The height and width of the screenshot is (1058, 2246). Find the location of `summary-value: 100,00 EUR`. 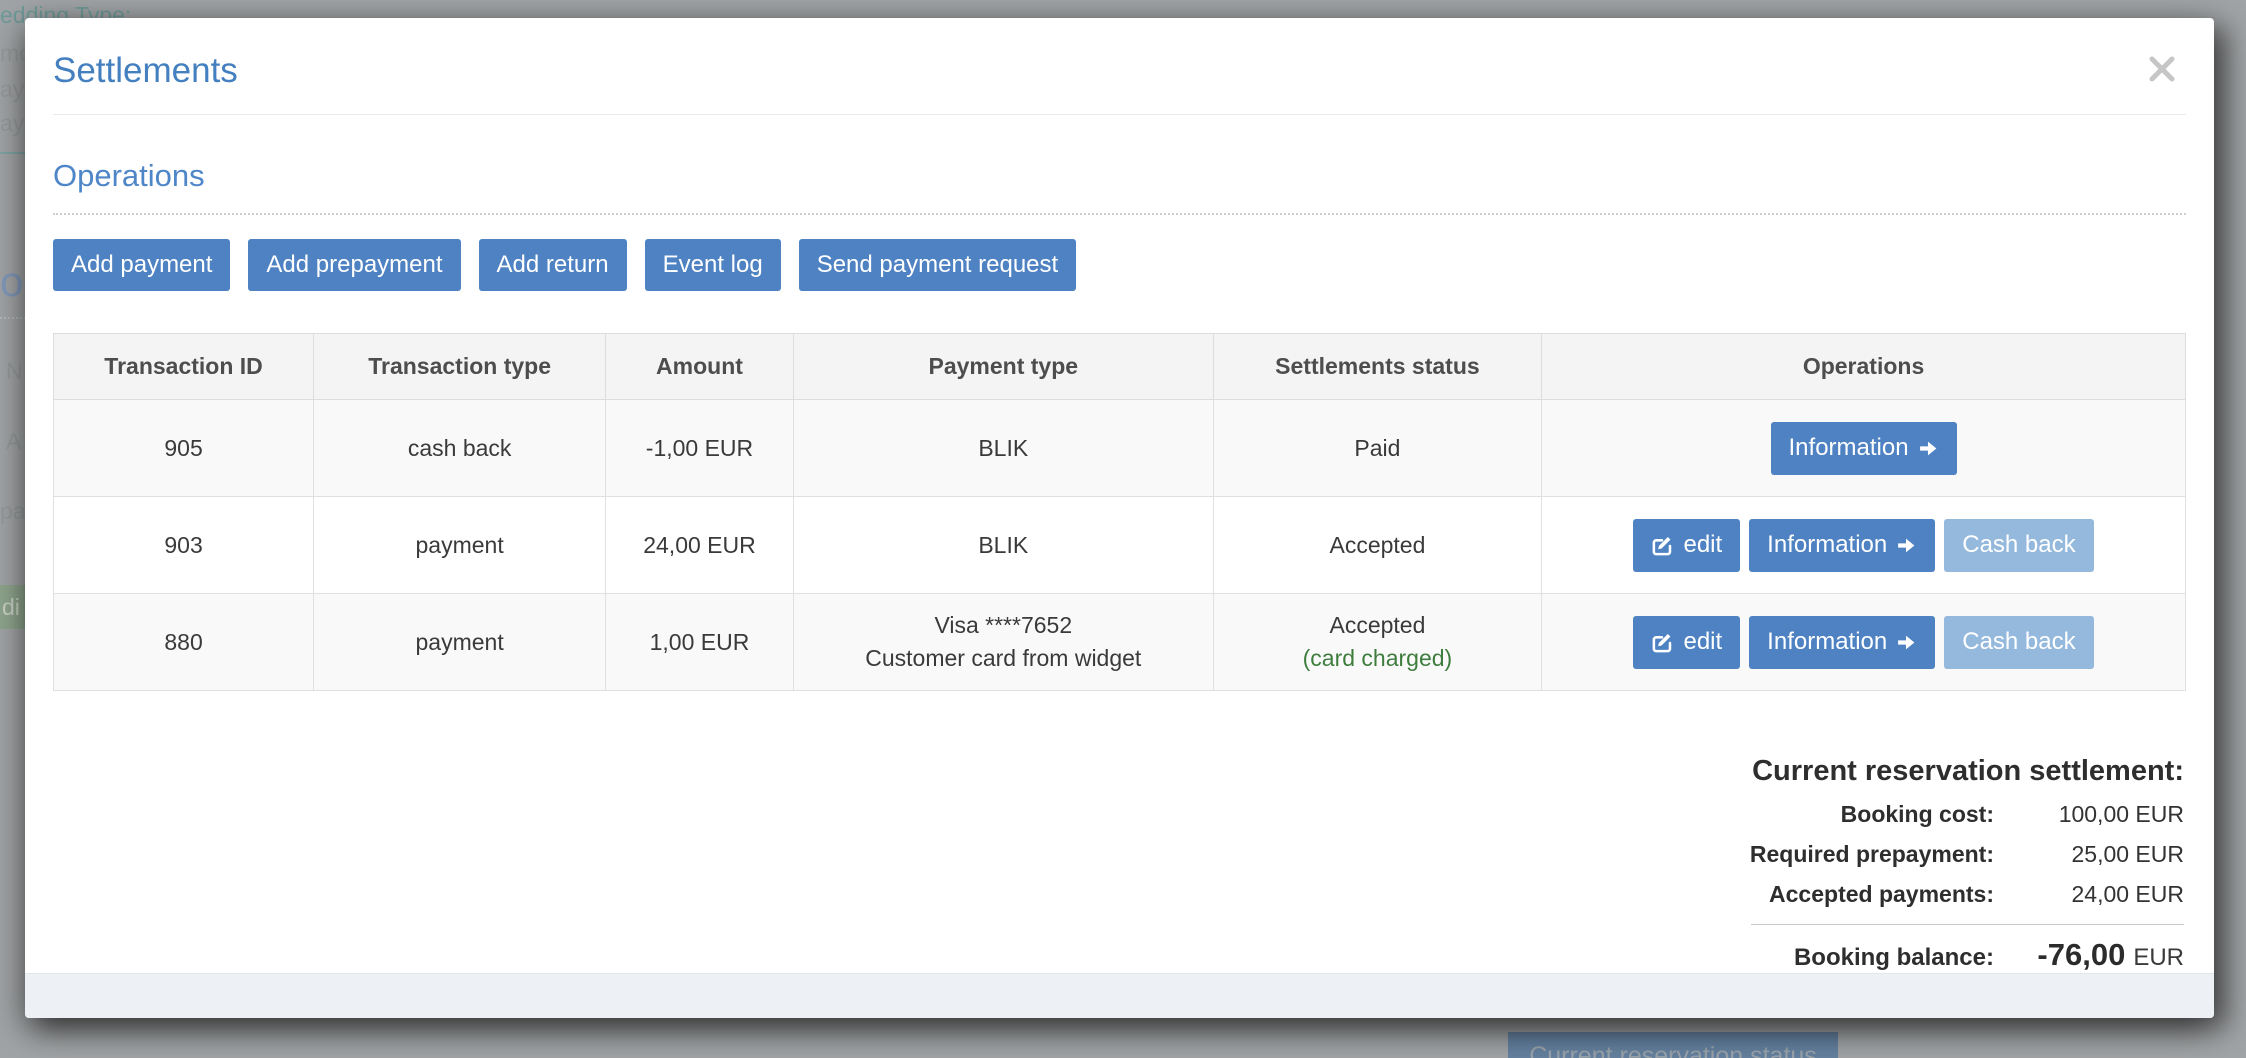

summary-value: 100,00 EUR is located at coordinates (2121, 814).